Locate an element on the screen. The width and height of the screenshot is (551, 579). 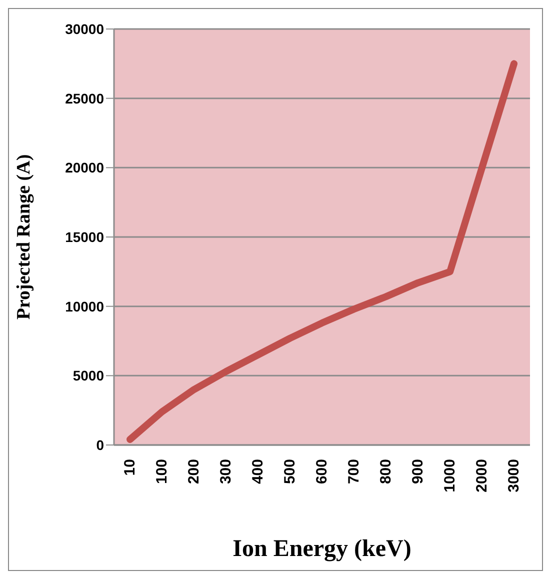
x-tick-label: 800 is located at coordinates (386, 471).